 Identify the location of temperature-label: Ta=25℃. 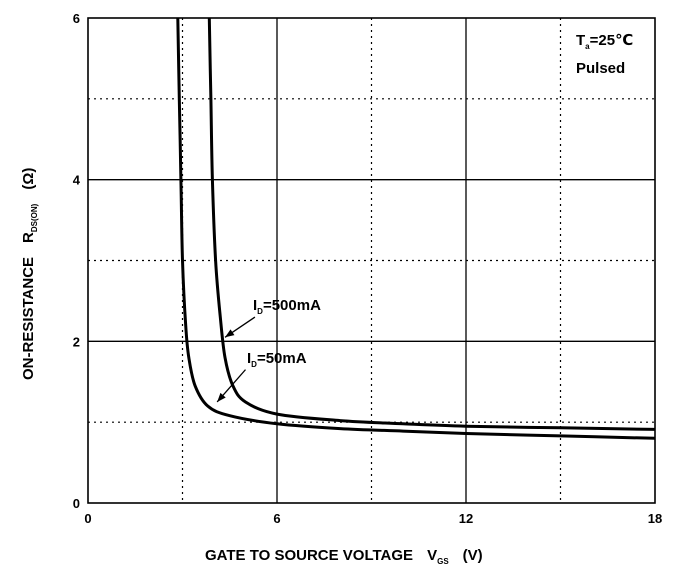
(604, 41).